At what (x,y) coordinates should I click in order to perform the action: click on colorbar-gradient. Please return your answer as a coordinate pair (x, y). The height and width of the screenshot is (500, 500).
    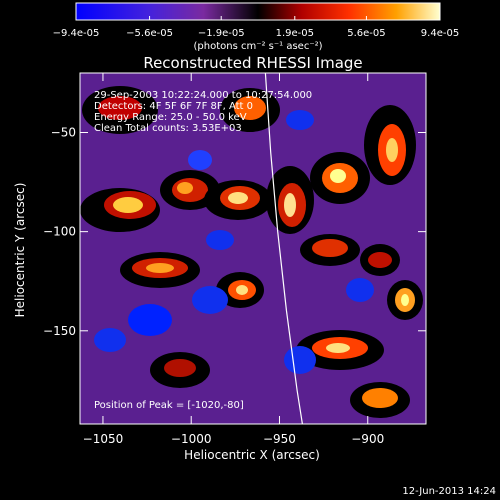
    Looking at the image, I should click on (258, 11).